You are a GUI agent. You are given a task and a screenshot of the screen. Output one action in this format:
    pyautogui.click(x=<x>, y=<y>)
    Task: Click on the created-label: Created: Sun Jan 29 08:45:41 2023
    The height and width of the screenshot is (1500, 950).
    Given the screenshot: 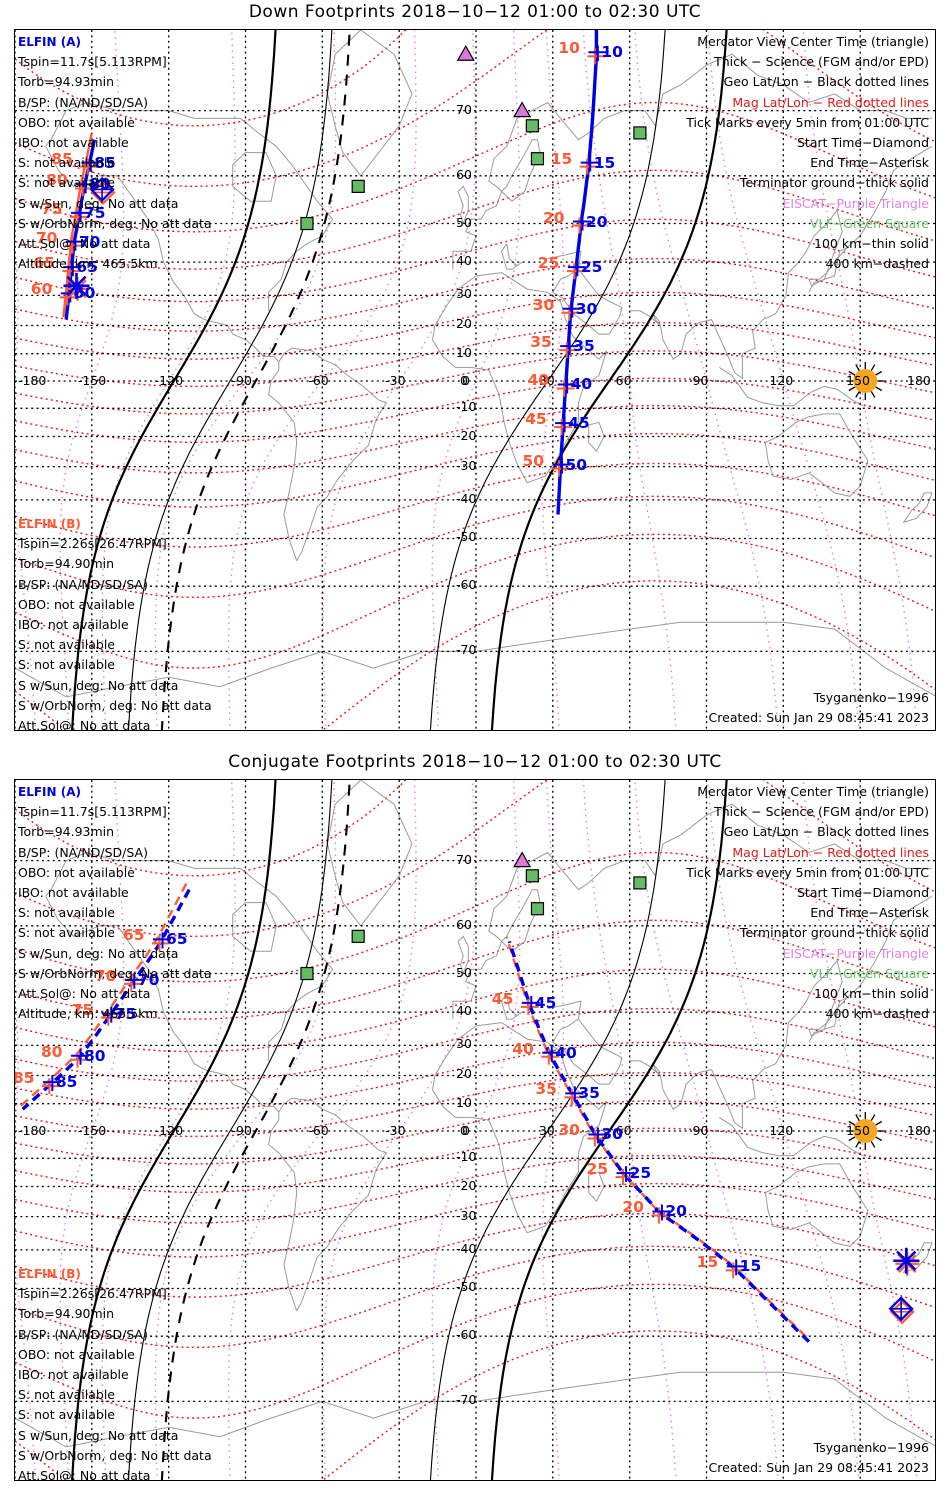 What is the action you would take?
    pyautogui.click(x=818, y=717)
    